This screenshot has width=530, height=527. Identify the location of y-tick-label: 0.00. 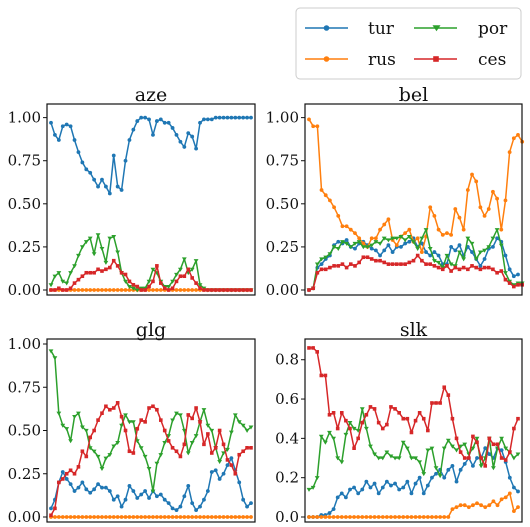
(24, 517).